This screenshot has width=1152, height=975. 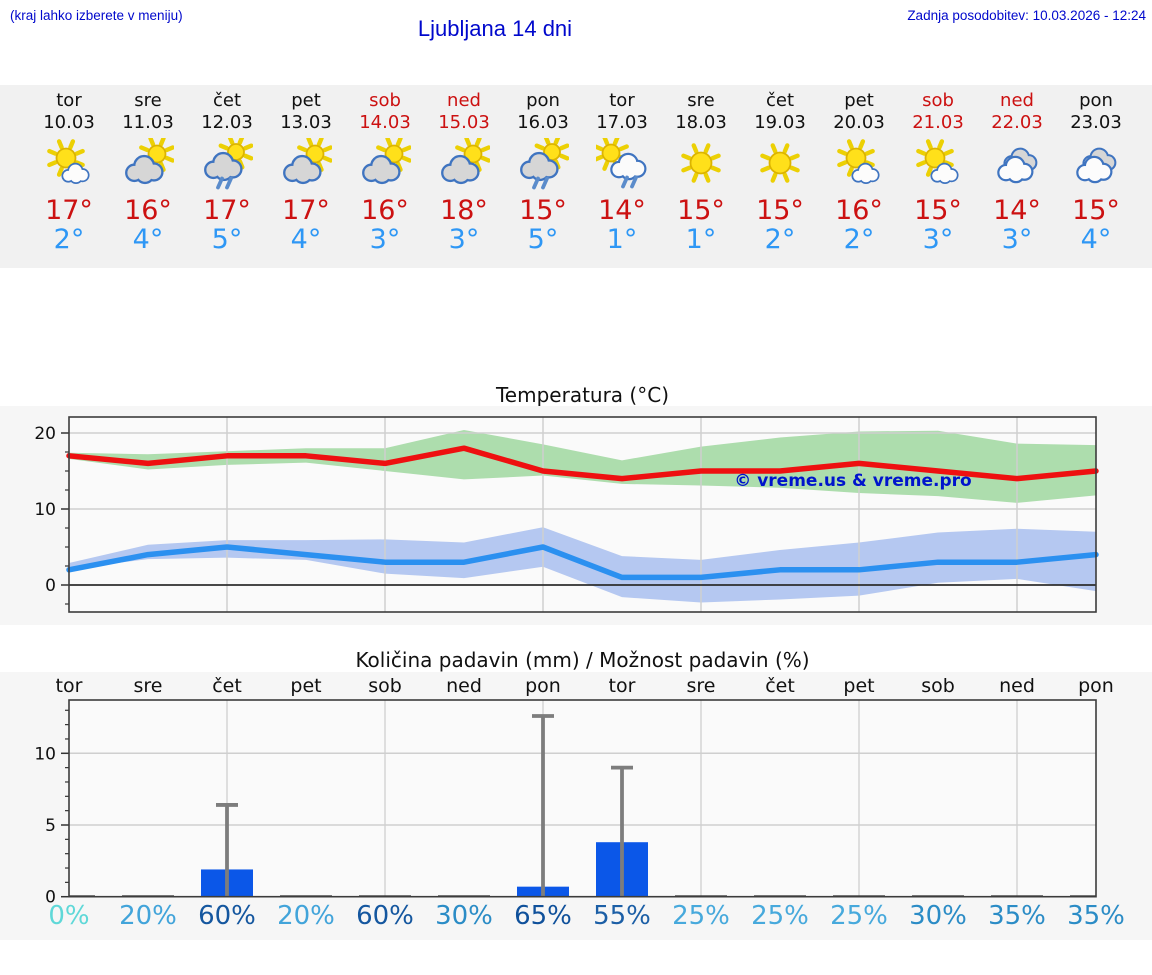 What do you see at coordinates (50, 586) in the screenshot?
I see `temp-axis-label: 0` at bounding box center [50, 586].